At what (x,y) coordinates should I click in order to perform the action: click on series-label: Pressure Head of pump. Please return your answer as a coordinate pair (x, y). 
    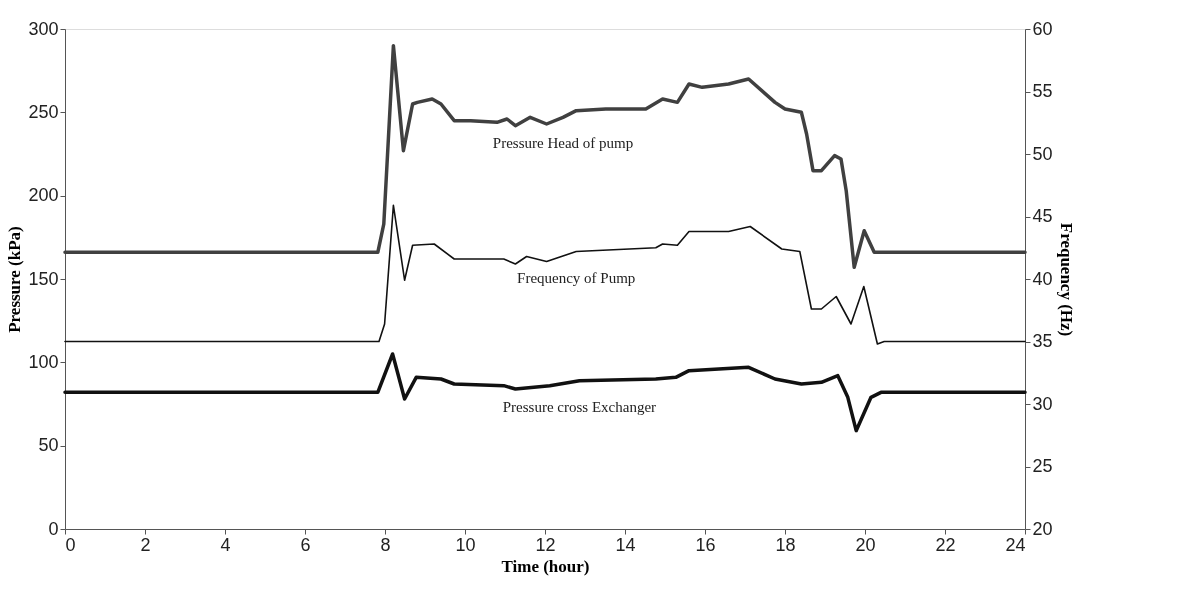
    Looking at the image, I should click on (563, 143).